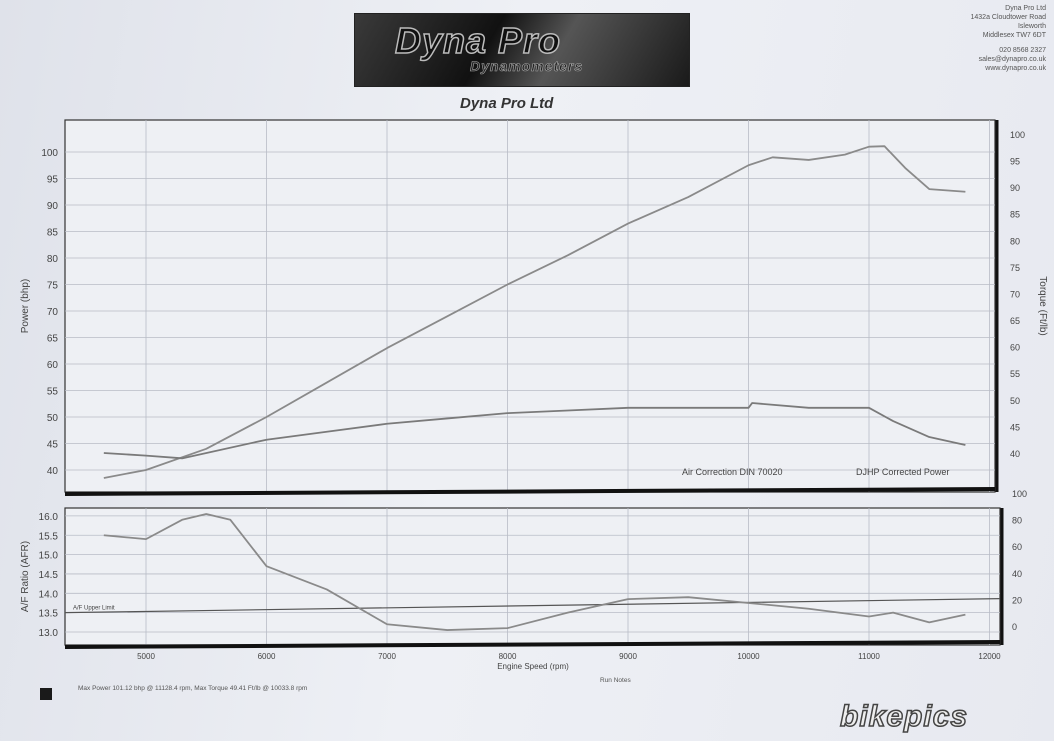  What do you see at coordinates (53, 418) in the screenshot?
I see `power-tick-label: 50` at bounding box center [53, 418].